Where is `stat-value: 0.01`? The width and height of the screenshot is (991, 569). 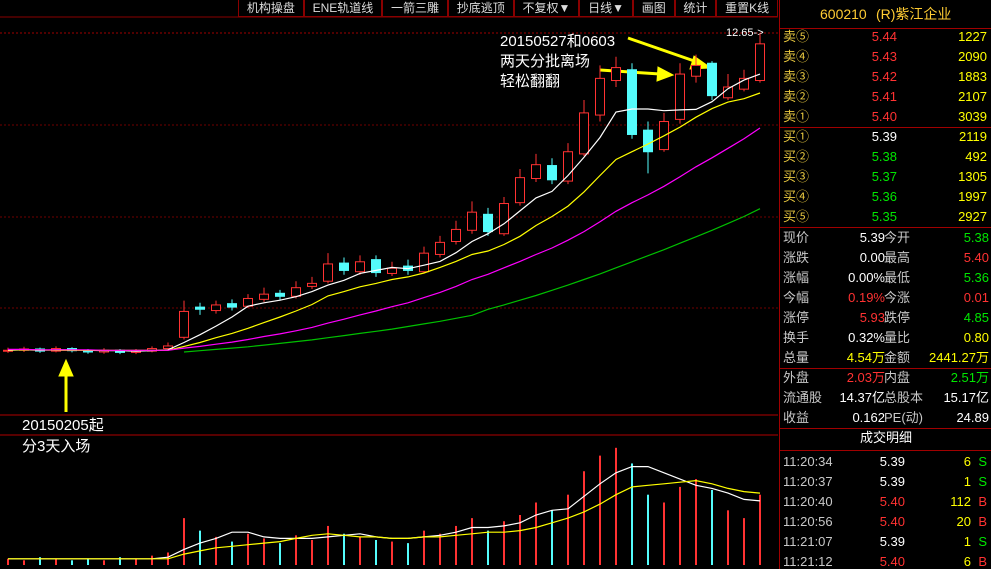
stat-value: 0.01 is located at coordinates (976, 297).